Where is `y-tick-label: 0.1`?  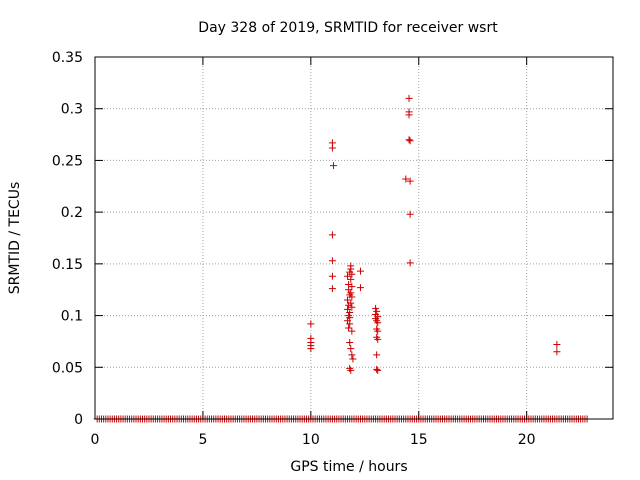 y-tick-label: 0.1 is located at coordinates (72, 317).